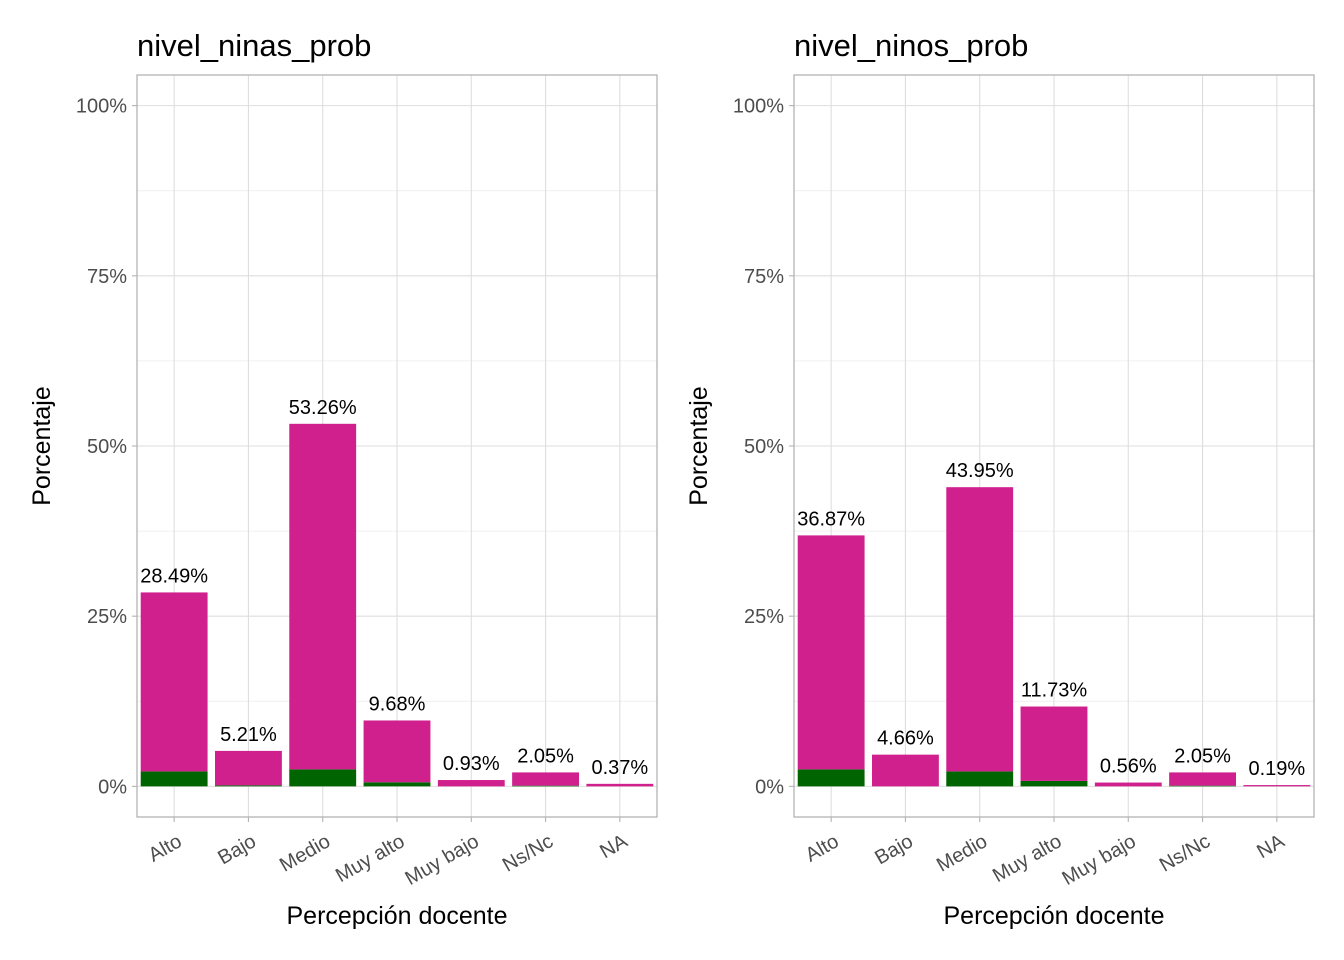 This screenshot has width=1344, height=960. Describe the element at coordinates (174, 576) in the screenshot. I see `data-label: 28.49%` at that location.